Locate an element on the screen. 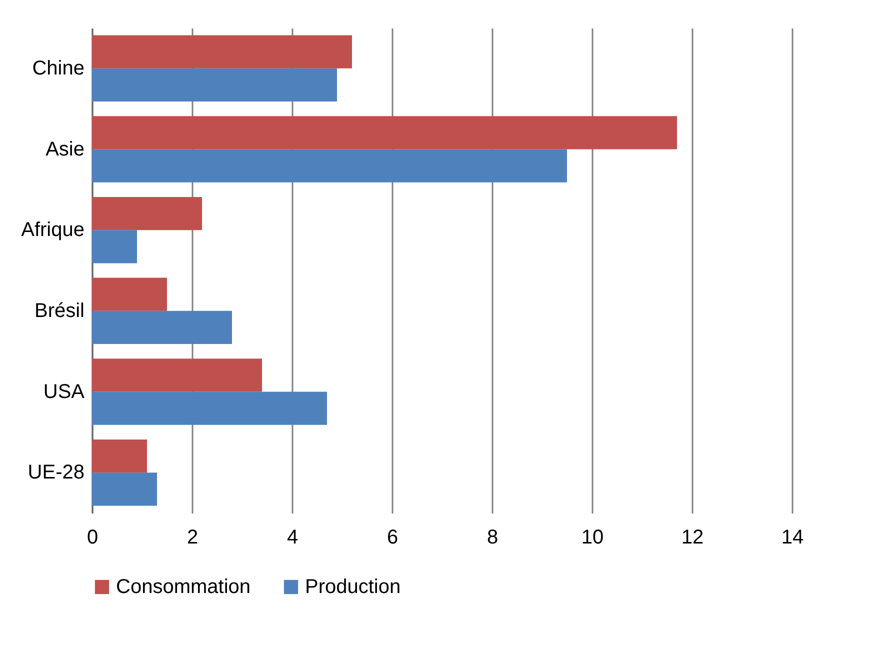 The image size is (874, 661). y-tick-label: USA is located at coordinates (64, 391).